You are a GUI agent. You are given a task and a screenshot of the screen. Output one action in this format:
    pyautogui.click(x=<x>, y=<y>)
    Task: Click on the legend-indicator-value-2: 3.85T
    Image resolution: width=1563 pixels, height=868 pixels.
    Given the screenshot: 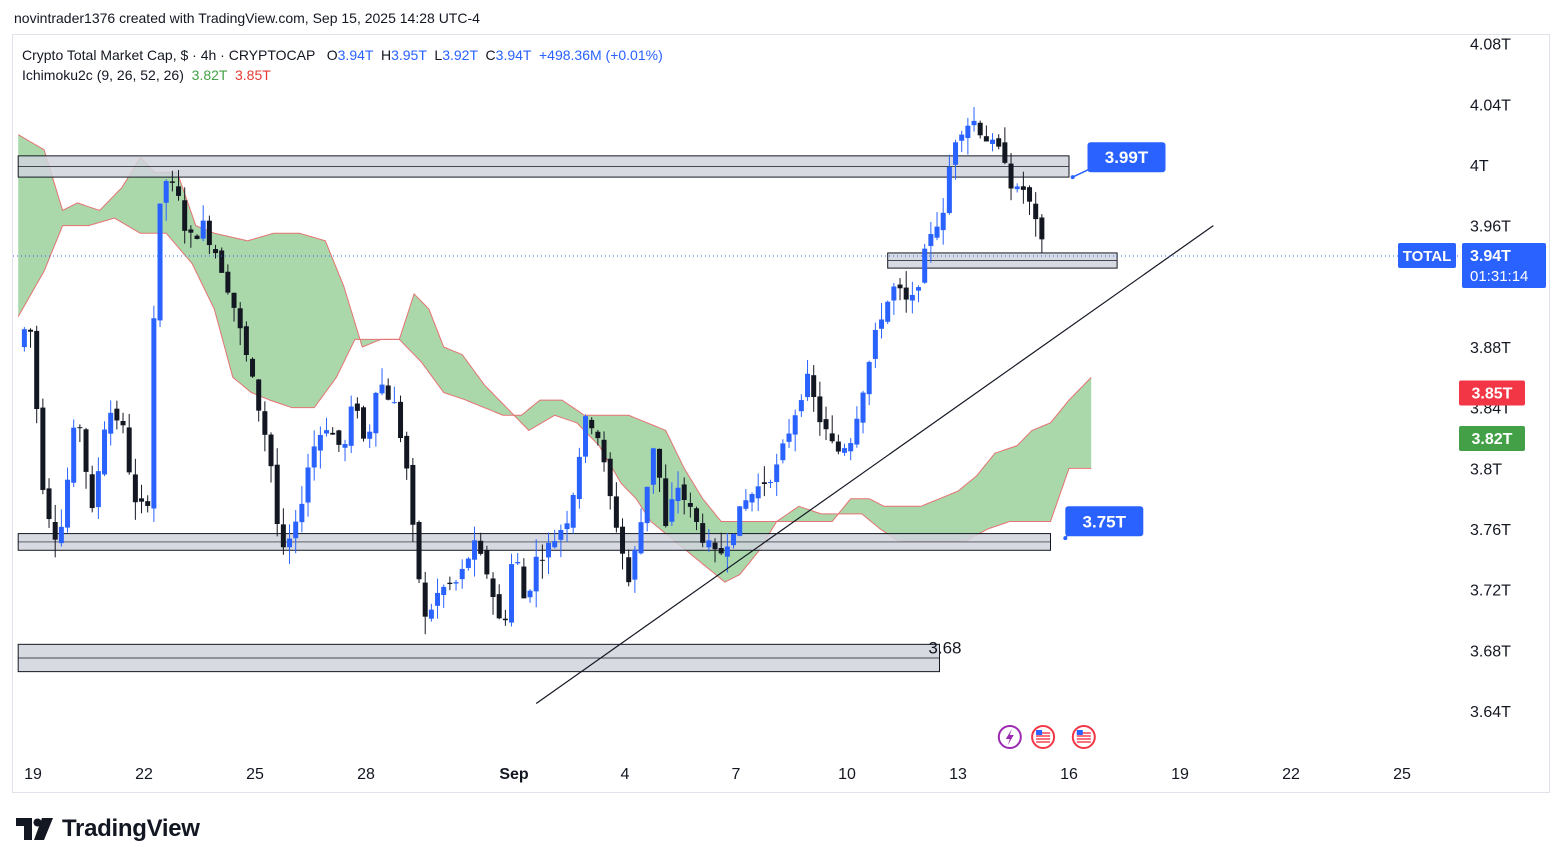 What is the action you would take?
    pyautogui.click(x=252, y=75)
    